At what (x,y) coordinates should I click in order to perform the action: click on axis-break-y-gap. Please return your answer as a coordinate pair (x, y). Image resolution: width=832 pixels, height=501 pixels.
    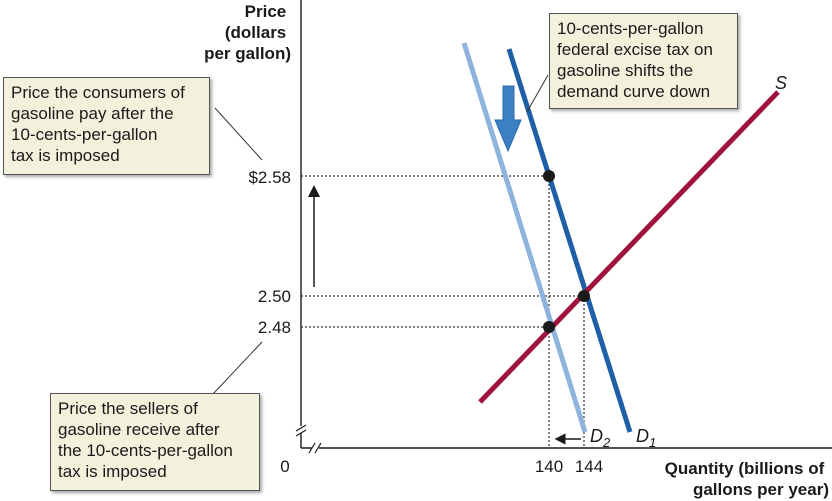
    Looking at the image, I should click on (301, 429).